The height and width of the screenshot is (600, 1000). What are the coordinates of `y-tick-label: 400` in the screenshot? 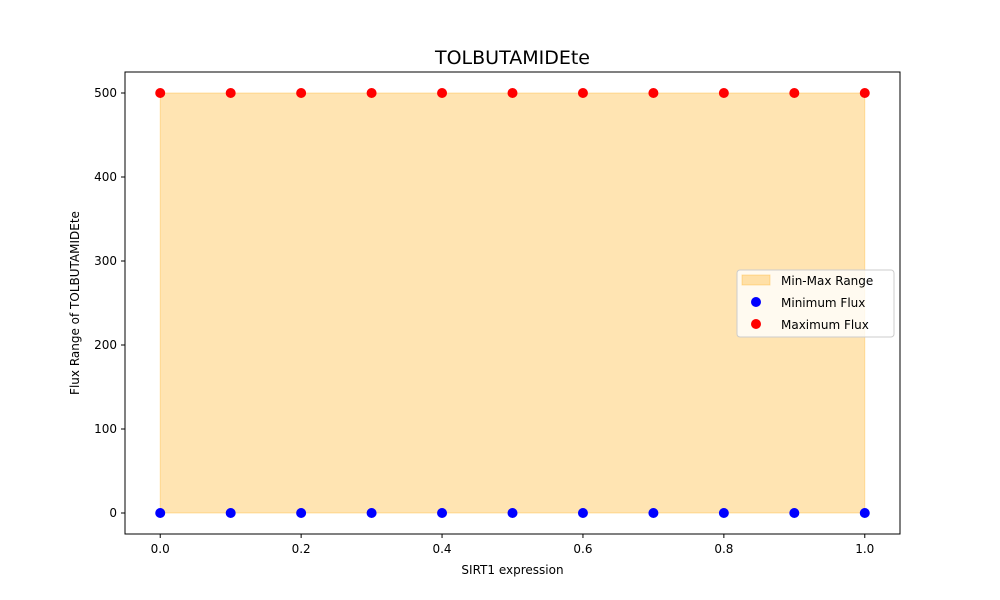 It's located at (105, 177).